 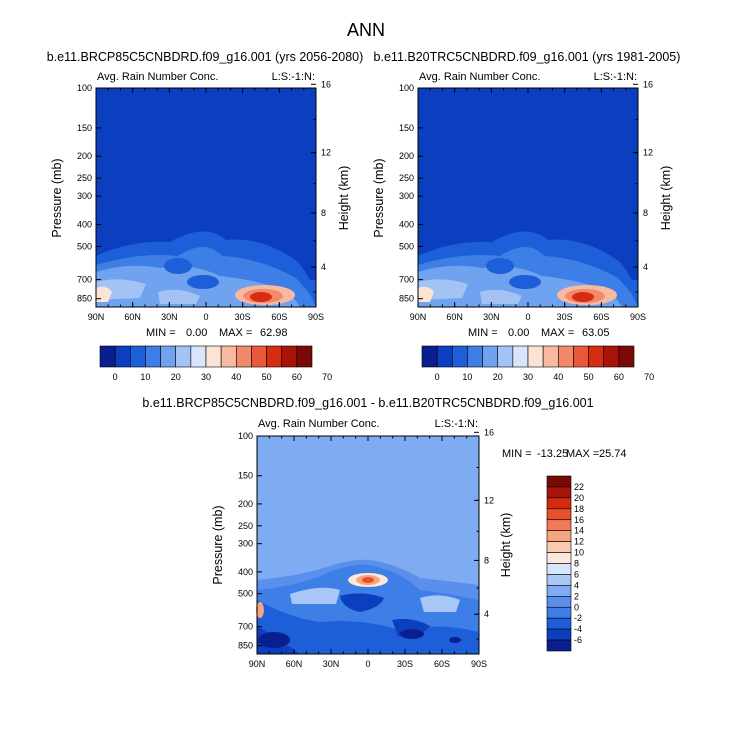 I want to click on panel-1-xtick-label: 0, so click(x=205, y=317).